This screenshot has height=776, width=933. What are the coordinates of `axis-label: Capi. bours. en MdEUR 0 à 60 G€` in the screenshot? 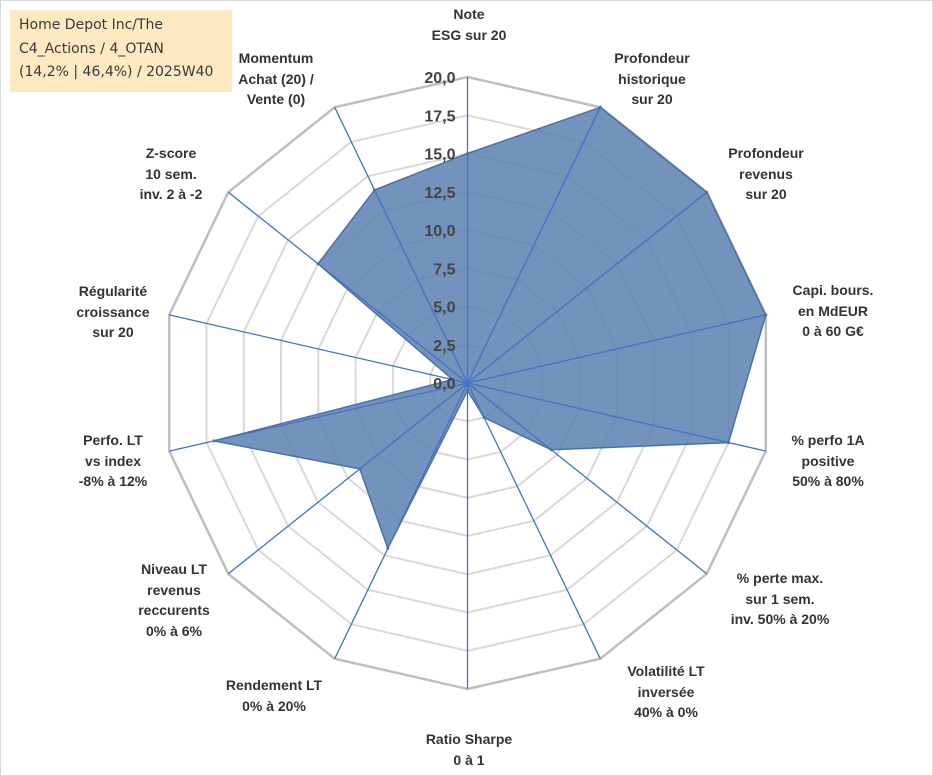 It's located at (833, 311).